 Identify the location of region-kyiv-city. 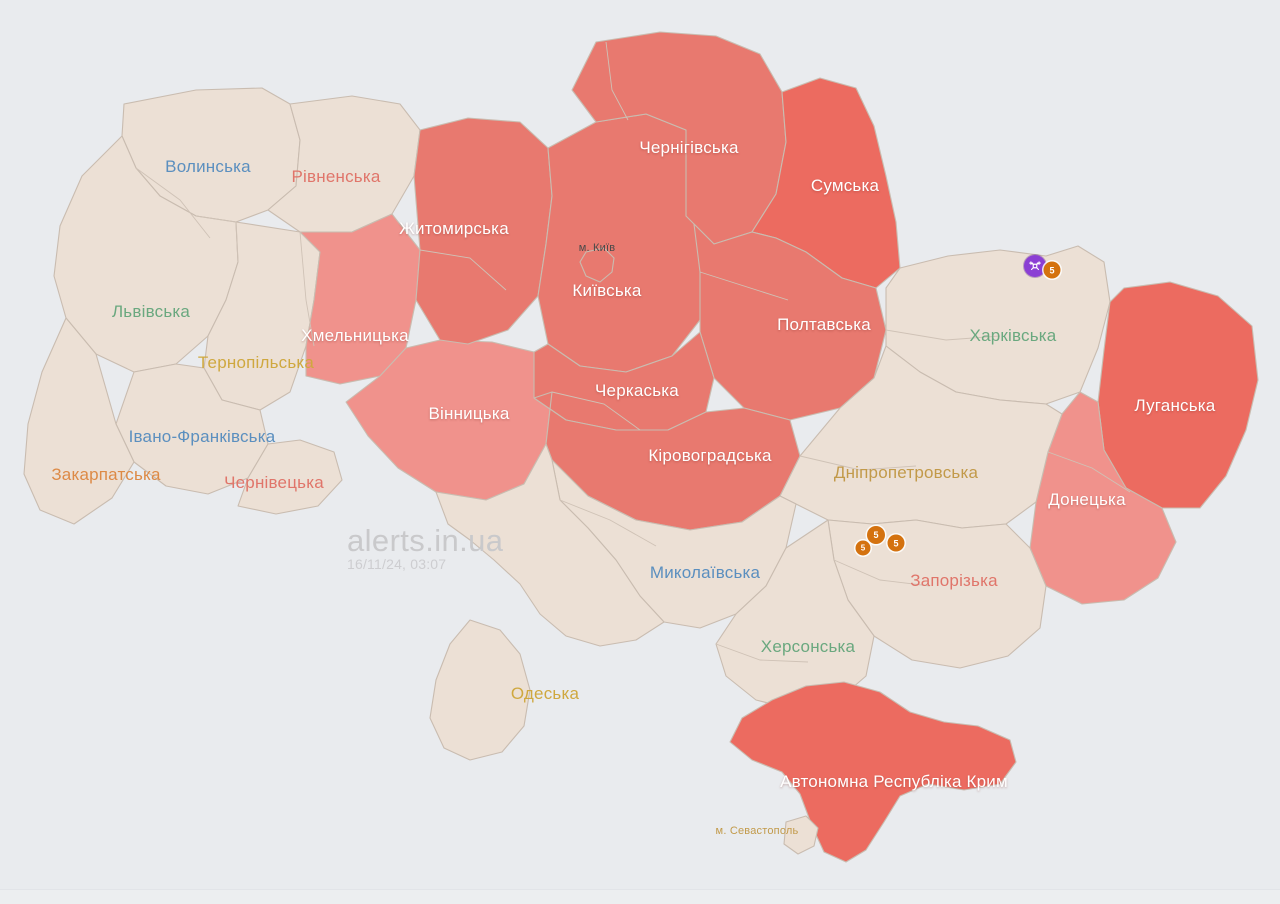
(597, 265).